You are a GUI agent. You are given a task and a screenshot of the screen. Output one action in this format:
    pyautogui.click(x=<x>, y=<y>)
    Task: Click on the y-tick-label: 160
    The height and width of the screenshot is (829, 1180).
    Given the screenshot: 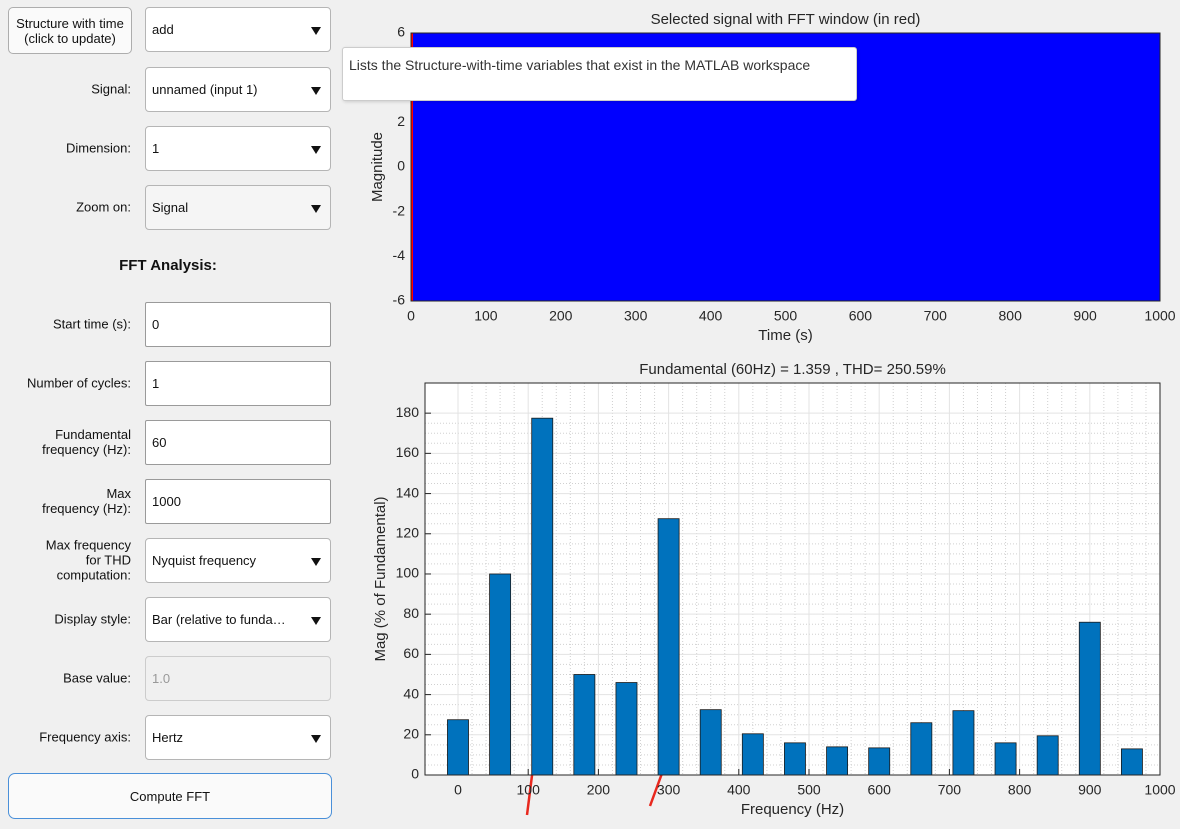 What is the action you would take?
    pyautogui.click(x=408, y=452)
    